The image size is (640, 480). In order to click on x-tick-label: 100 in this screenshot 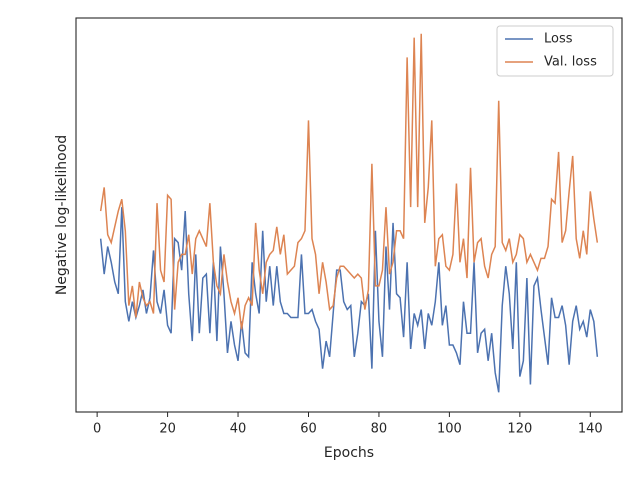, I will do `click(449, 429)`.